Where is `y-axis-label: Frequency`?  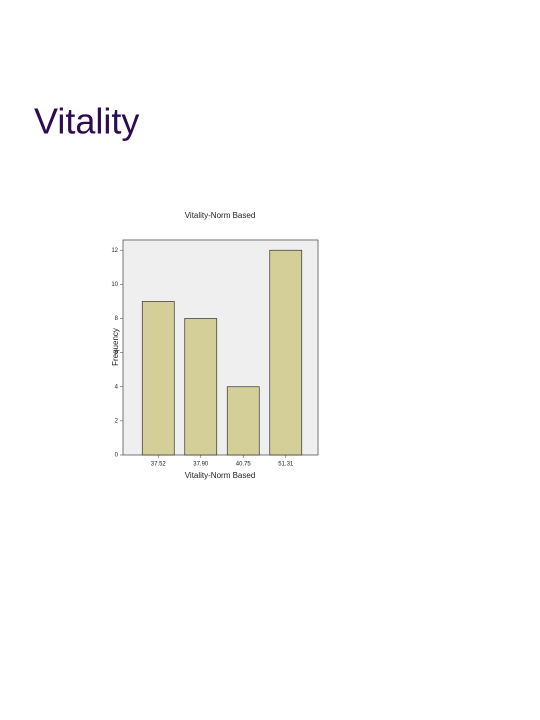 y-axis-label: Frequency is located at coordinates (115, 347).